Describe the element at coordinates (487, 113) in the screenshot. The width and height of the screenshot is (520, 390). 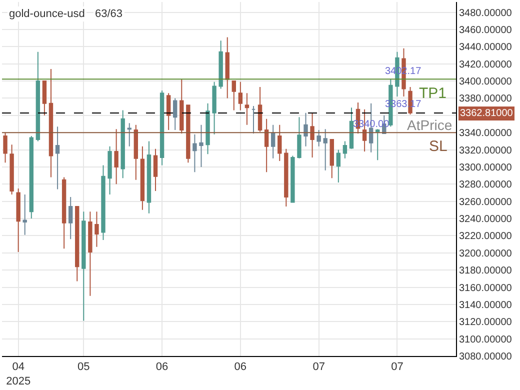
I see `ref-line-label: 3362.81000` at that location.